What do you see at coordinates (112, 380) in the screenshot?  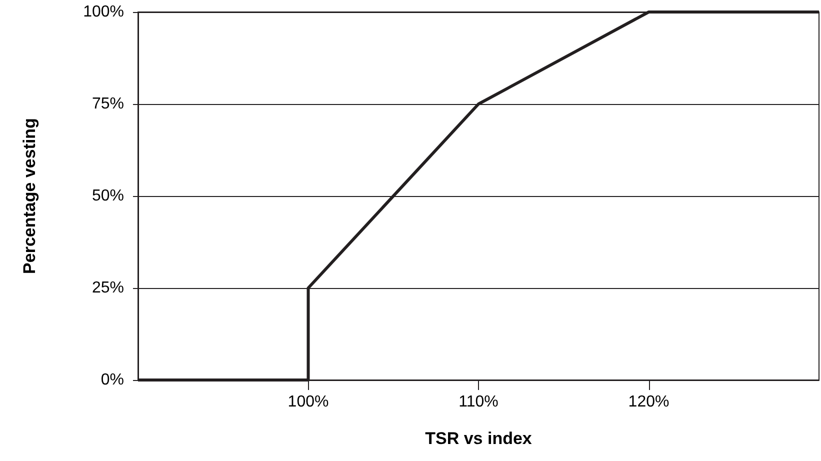 I see `y-tick-label: 0%` at bounding box center [112, 380].